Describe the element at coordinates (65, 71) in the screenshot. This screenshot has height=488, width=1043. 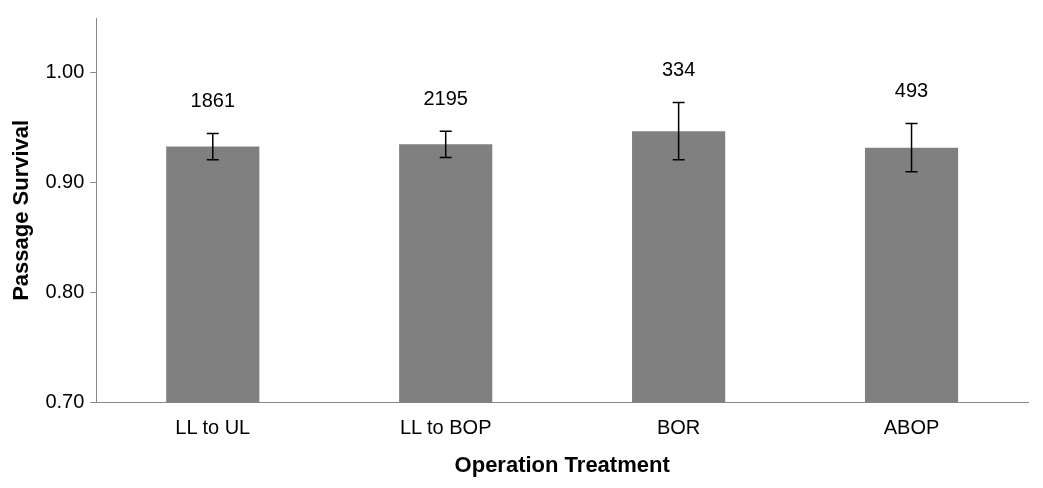
I see `y-tick-label: 1.00` at that location.